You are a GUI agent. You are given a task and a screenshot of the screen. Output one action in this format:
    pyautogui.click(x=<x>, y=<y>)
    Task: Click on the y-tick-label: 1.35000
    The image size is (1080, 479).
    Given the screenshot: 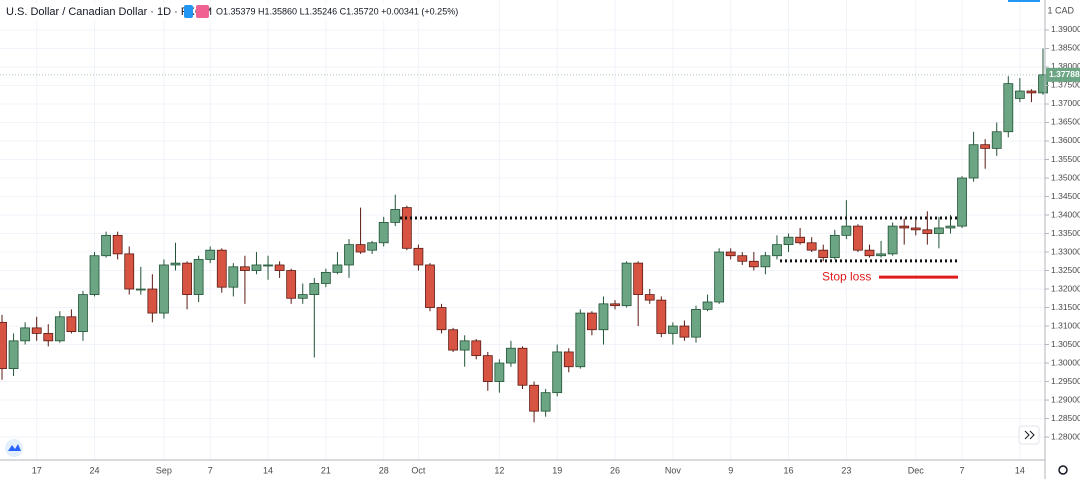 What is the action you would take?
    pyautogui.click(x=1065, y=177)
    